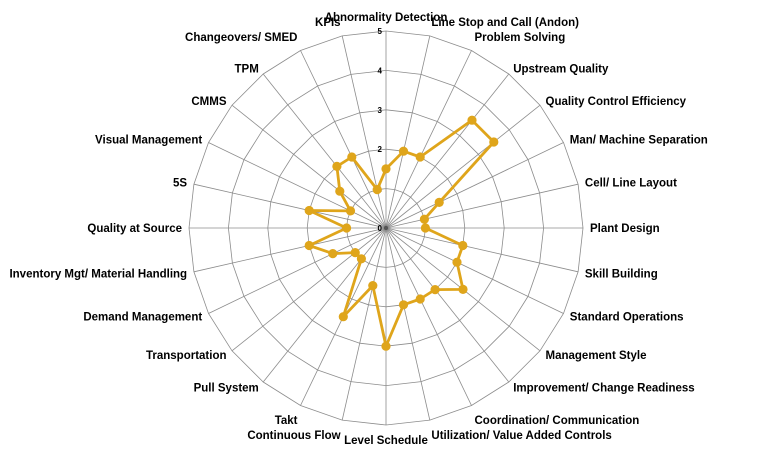 This screenshot has height=463, width=768. Describe the element at coordinates (208, 102) in the screenshot. I see `category-label: CMMS` at that location.